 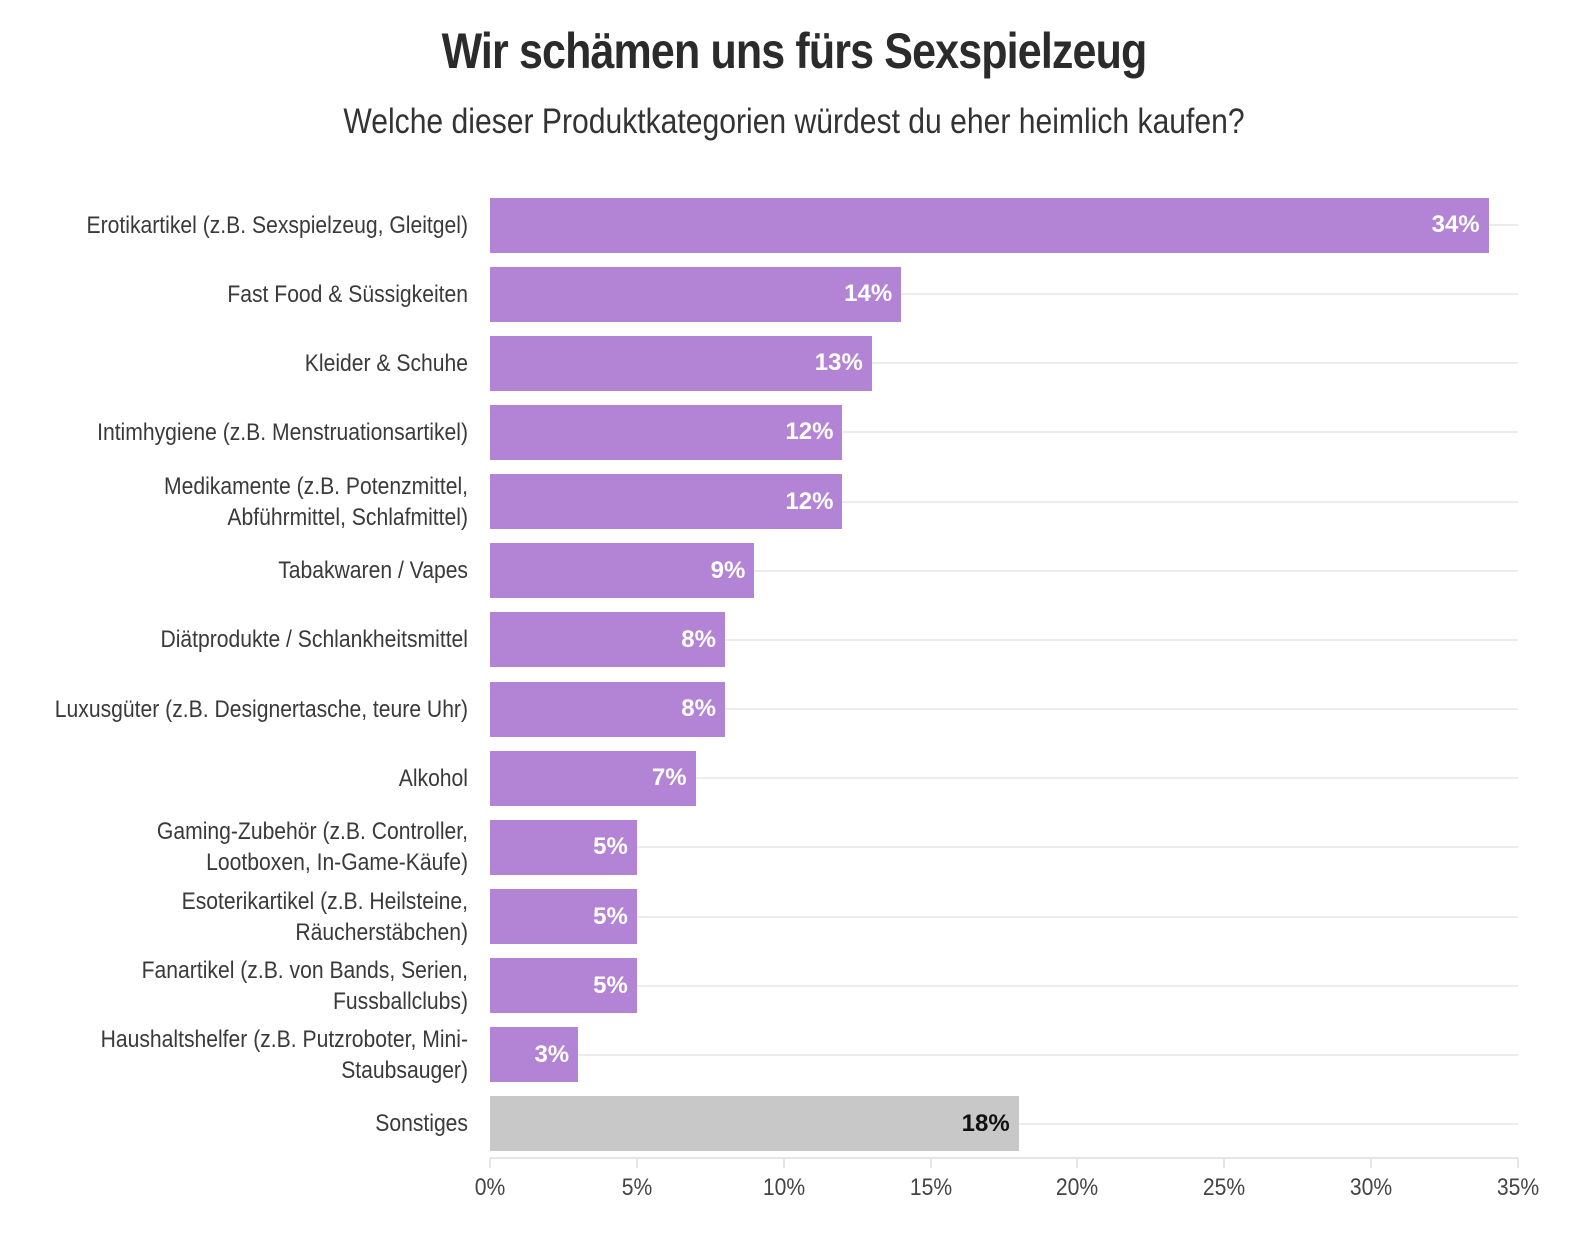 What do you see at coordinates (868, 294) in the screenshot?
I see `bar-value-label: 14%` at bounding box center [868, 294].